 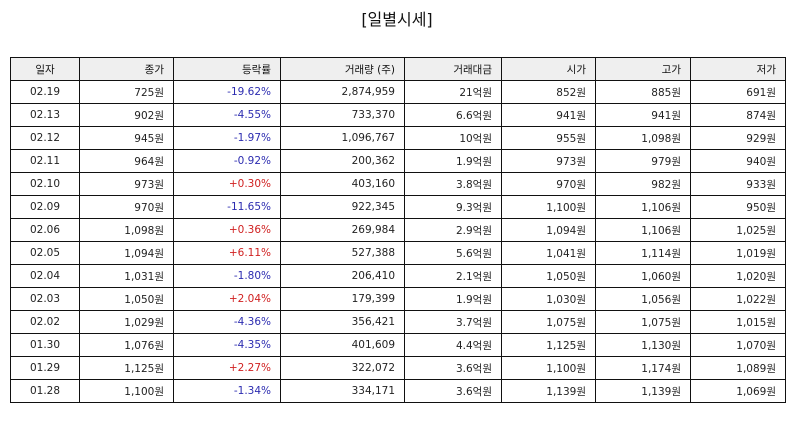 I want to click on cell-change: -1.97%, so click(x=227, y=138).